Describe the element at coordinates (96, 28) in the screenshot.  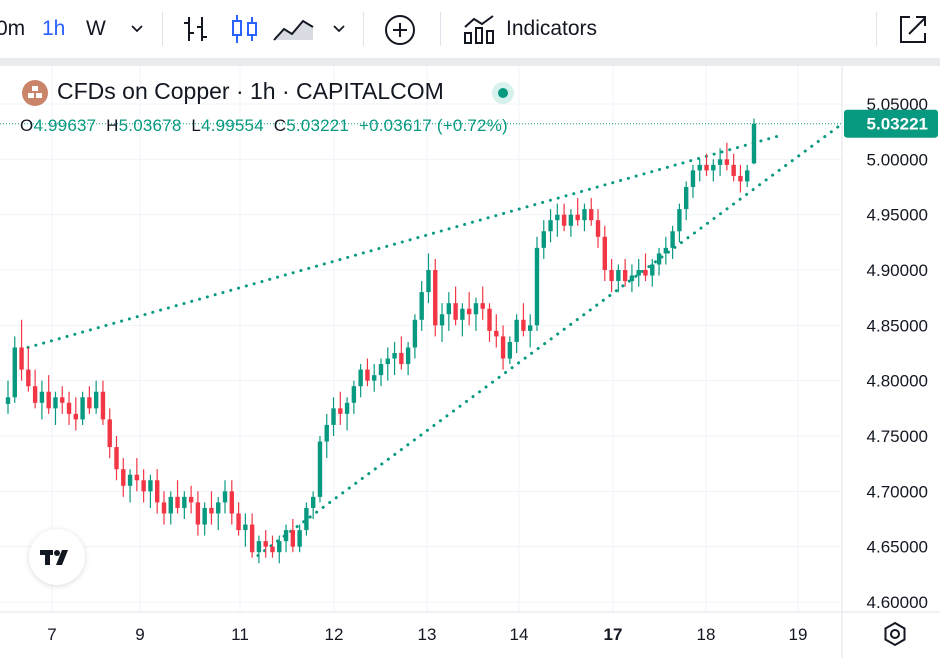
I see `interval-w-button: W` at that location.